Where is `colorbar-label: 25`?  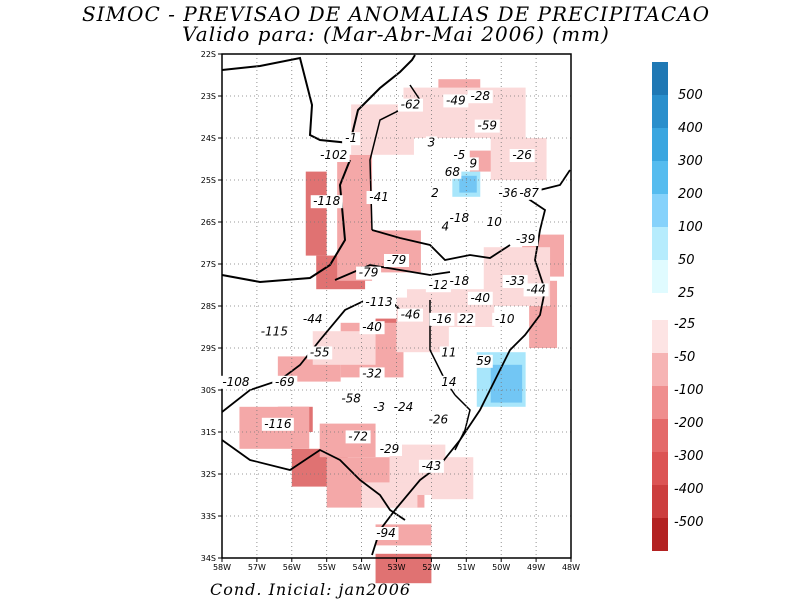
colorbar-label: 25 is located at coordinates (686, 293).